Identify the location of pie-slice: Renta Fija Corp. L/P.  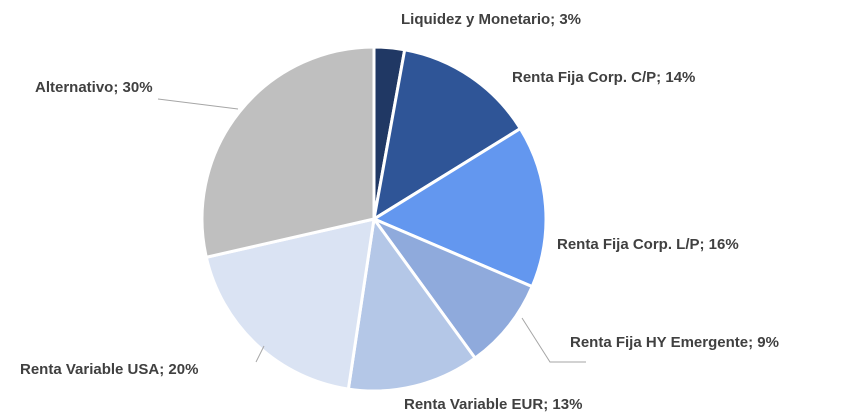
(459, 207).